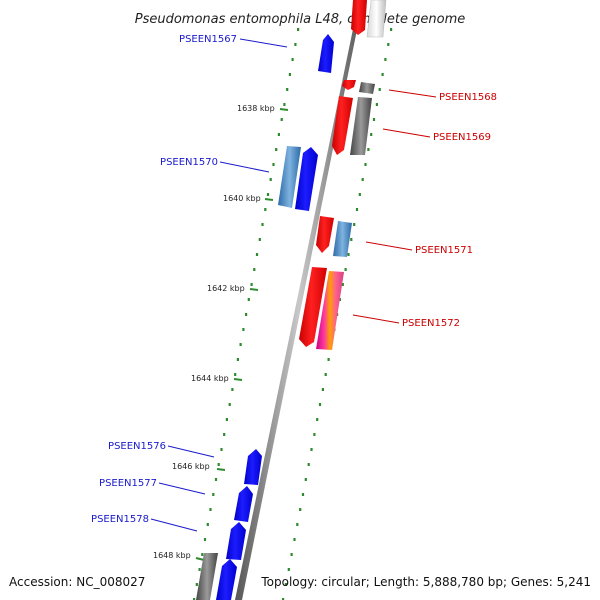 Image resolution: width=600 pixels, height=600 pixels. I want to click on gene-label-pseen1577: PSEEN1577, so click(128, 483).